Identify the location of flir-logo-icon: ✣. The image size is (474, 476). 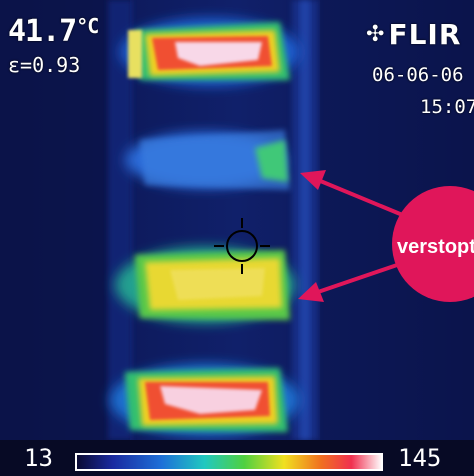
(376, 34).